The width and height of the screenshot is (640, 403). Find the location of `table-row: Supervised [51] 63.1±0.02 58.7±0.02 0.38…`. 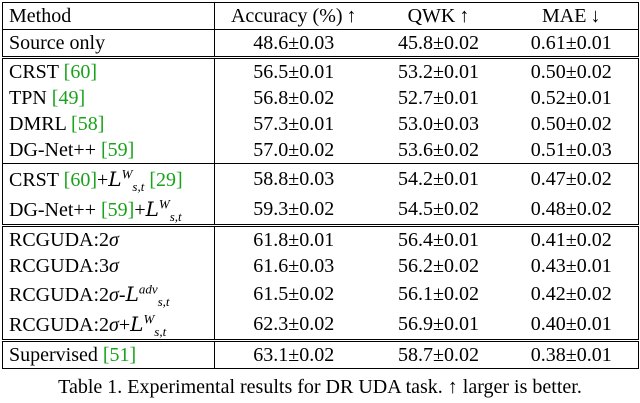

table-row: Supervised [51] 63.1±0.02 58.7±0.02 0.38… is located at coordinates (320, 354).